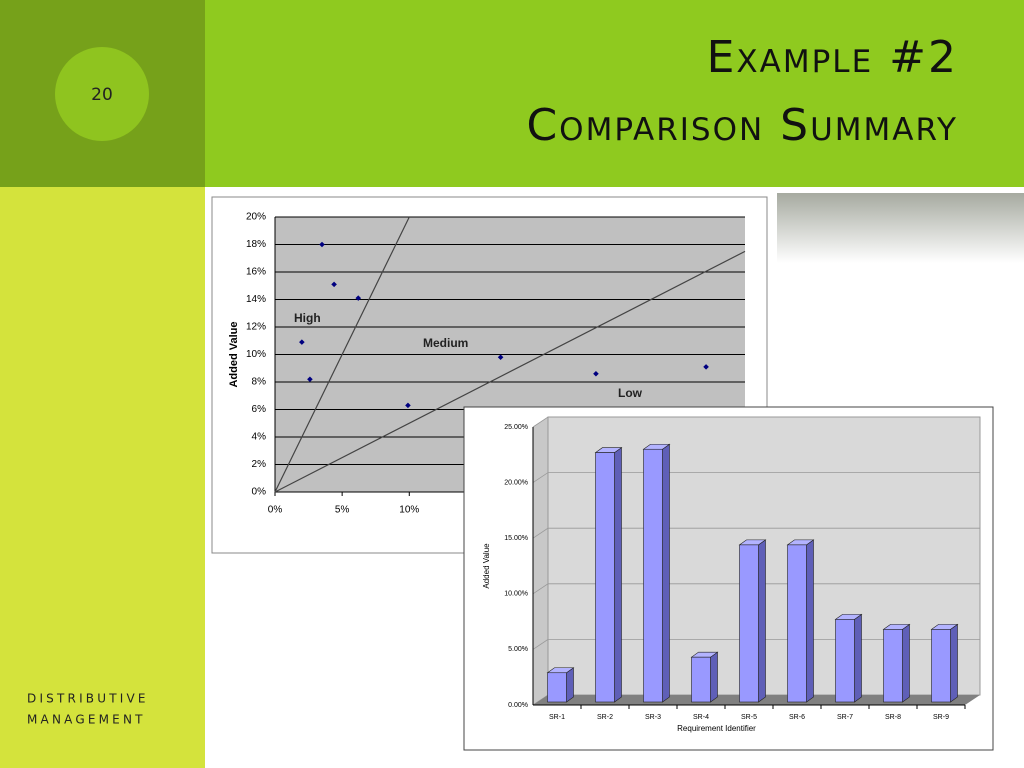 The image size is (1024, 768). What do you see at coordinates (516, 427) in the screenshot?
I see `y-tick-label: 25.00%` at bounding box center [516, 427].